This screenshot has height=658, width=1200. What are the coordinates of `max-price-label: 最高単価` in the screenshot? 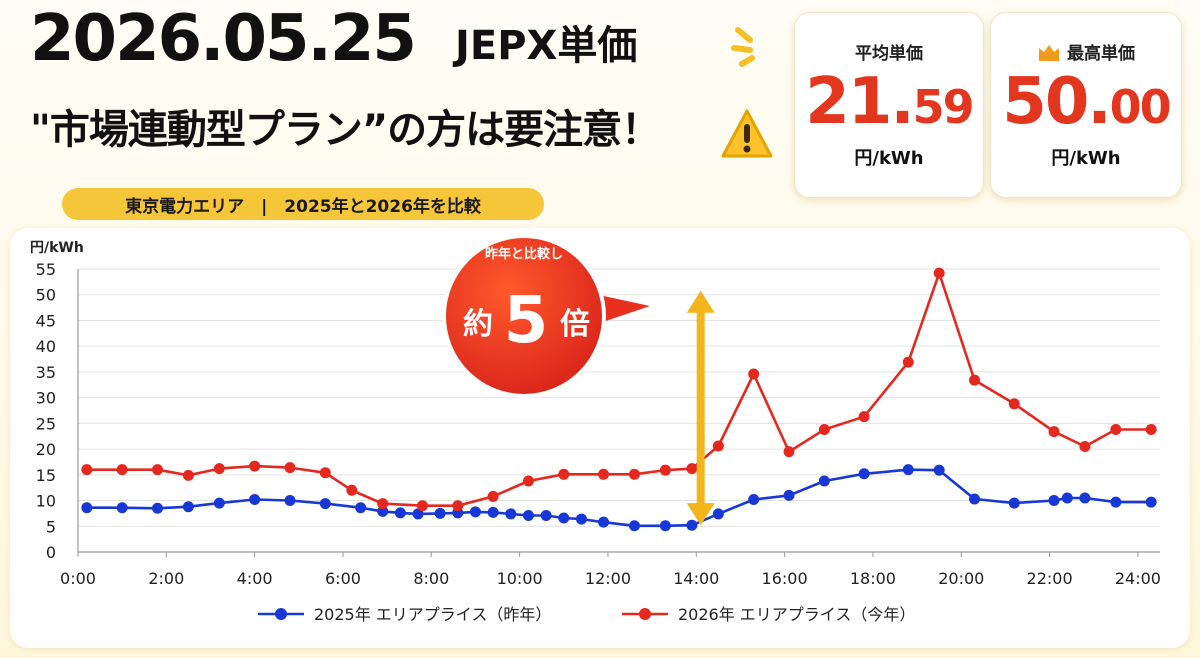 It's located at (1101, 54).